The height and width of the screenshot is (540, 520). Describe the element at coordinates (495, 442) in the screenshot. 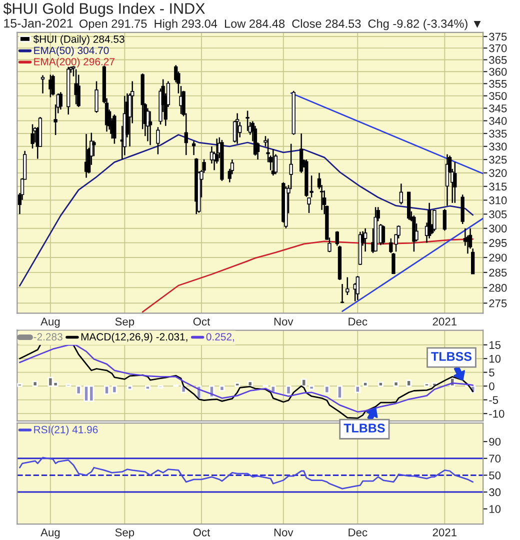

I see `y-tick-label: 90` at that location.